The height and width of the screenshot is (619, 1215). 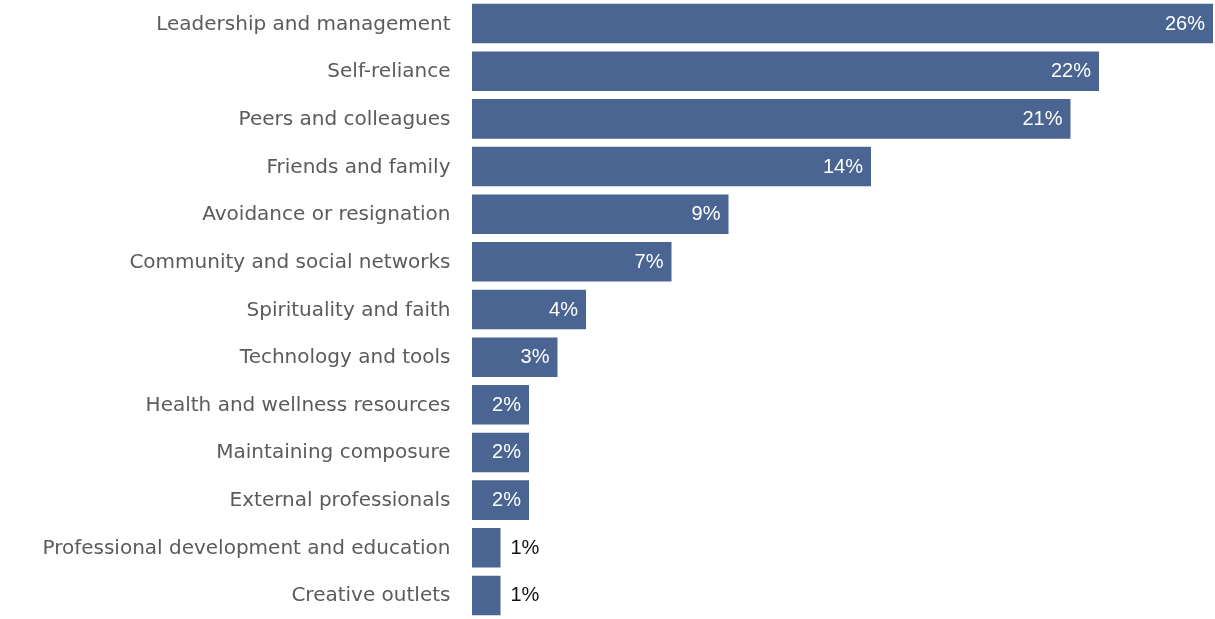 What do you see at coordinates (843, 165) in the screenshot?
I see `data-label: 14%` at bounding box center [843, 165].